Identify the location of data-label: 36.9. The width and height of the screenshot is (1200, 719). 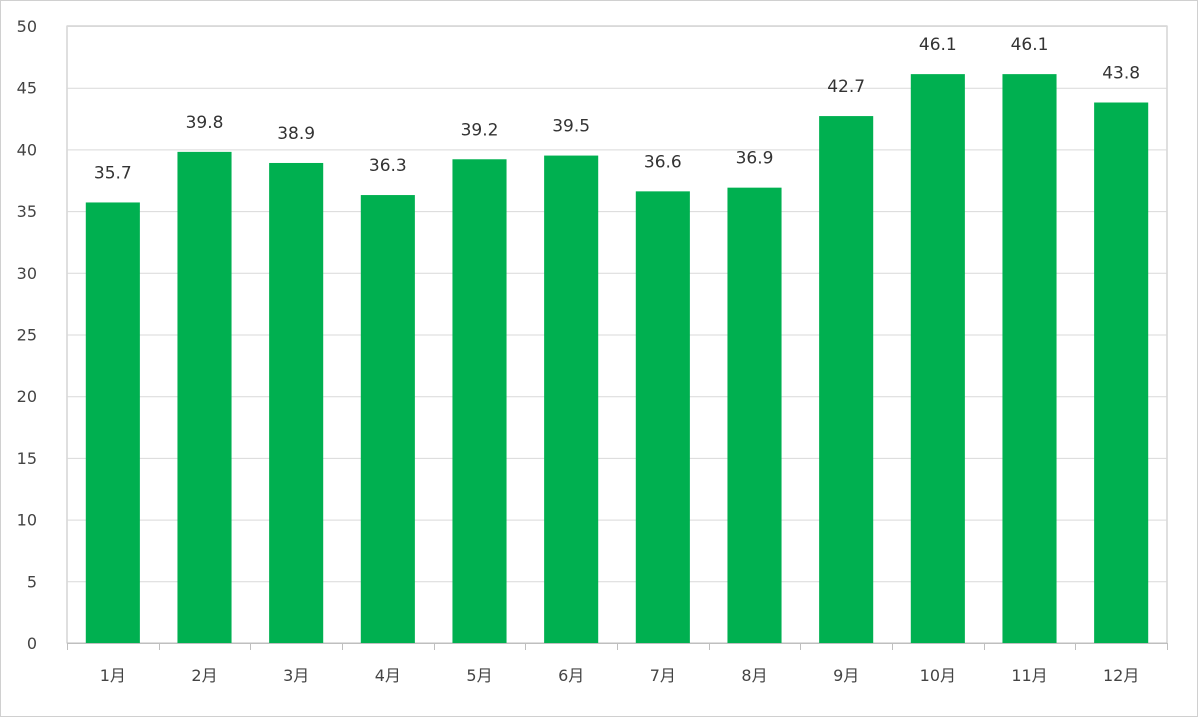
(755, 159).